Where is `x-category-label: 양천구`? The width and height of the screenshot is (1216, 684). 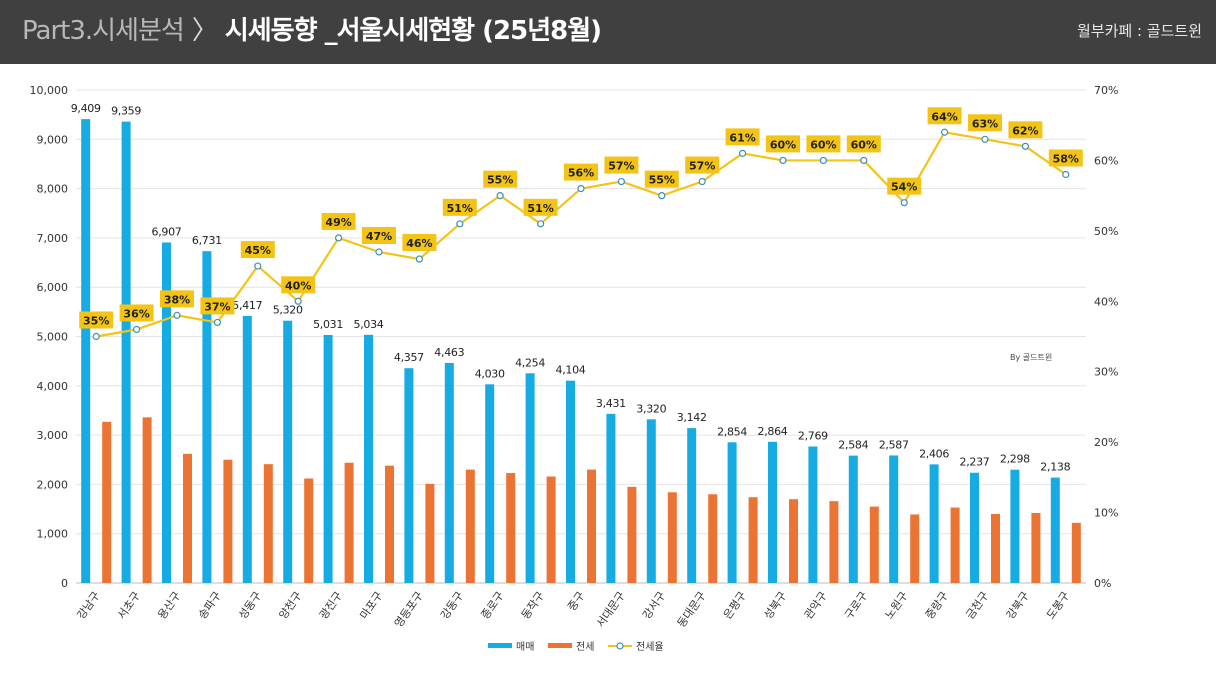 x-category-label: 양천구 is located at coordinates (290, 605).